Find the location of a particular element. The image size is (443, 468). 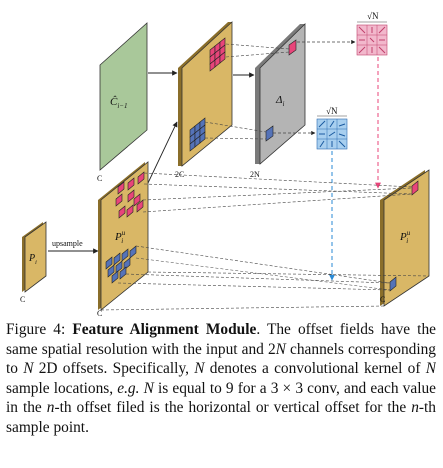

channel-label-2n: 2N is located at coordinates (255, 174).